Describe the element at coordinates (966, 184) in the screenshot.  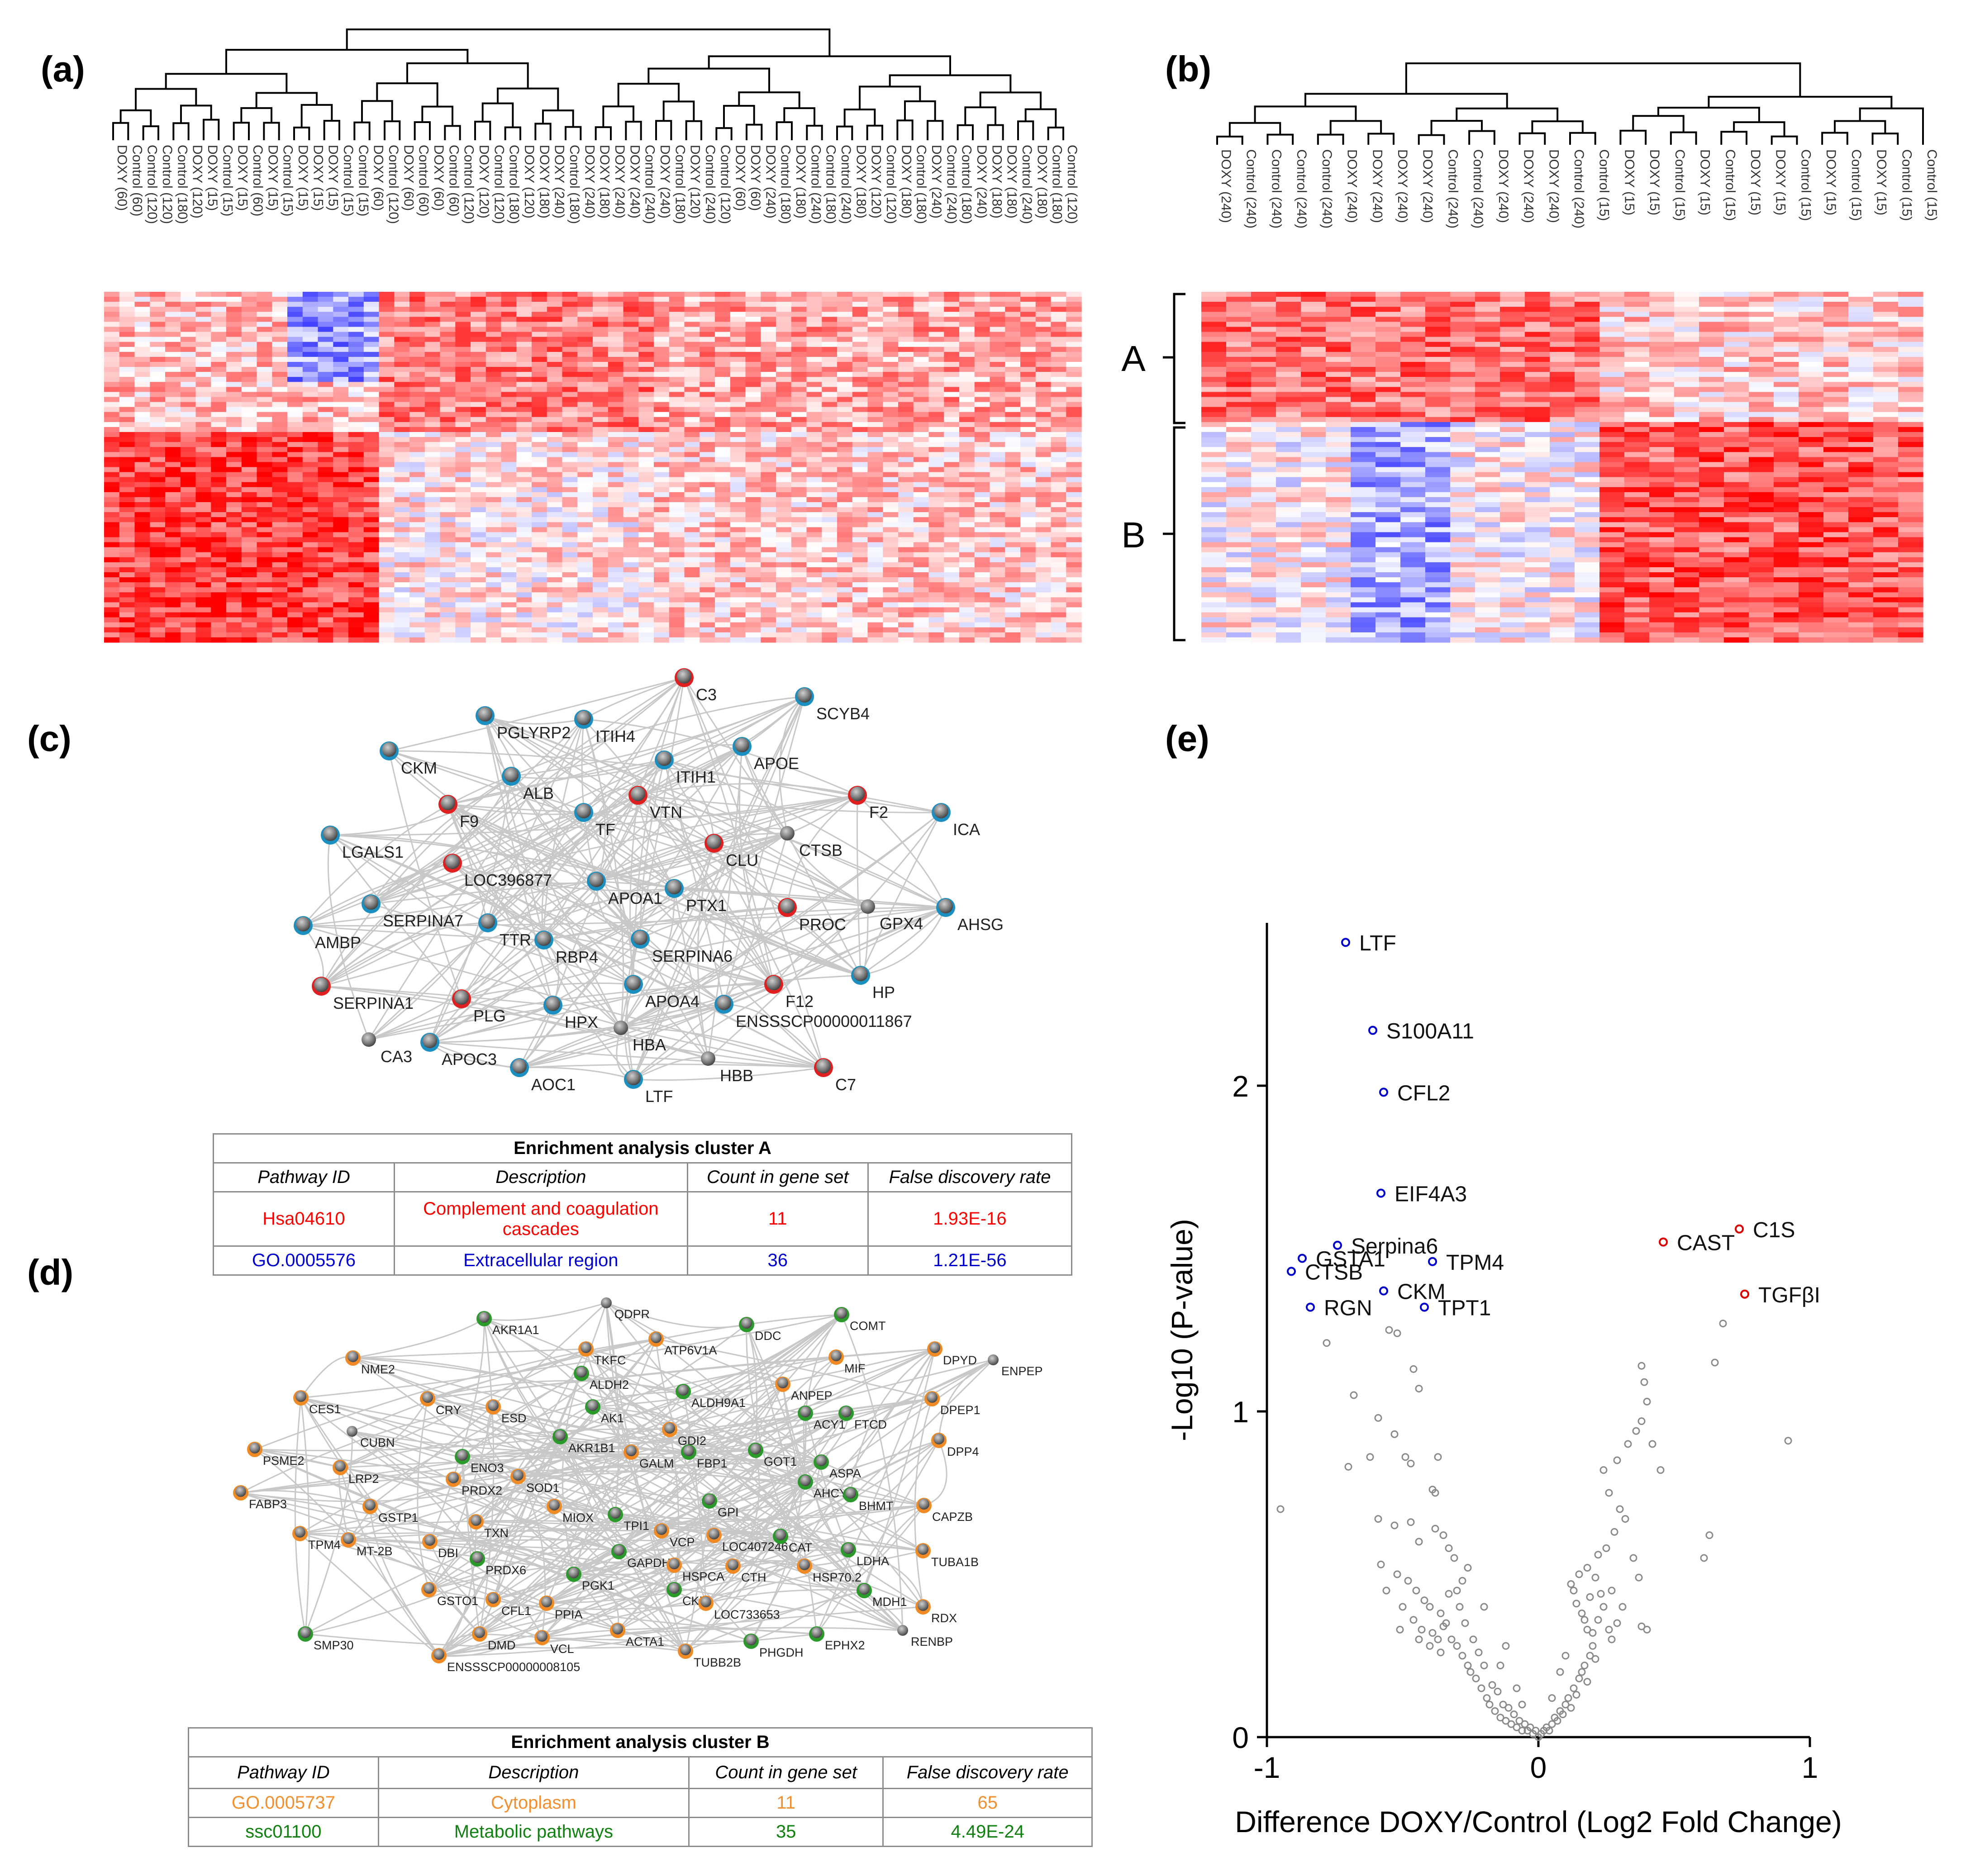
I see `dendro-a-leaf-label: Control (180)` at that location.